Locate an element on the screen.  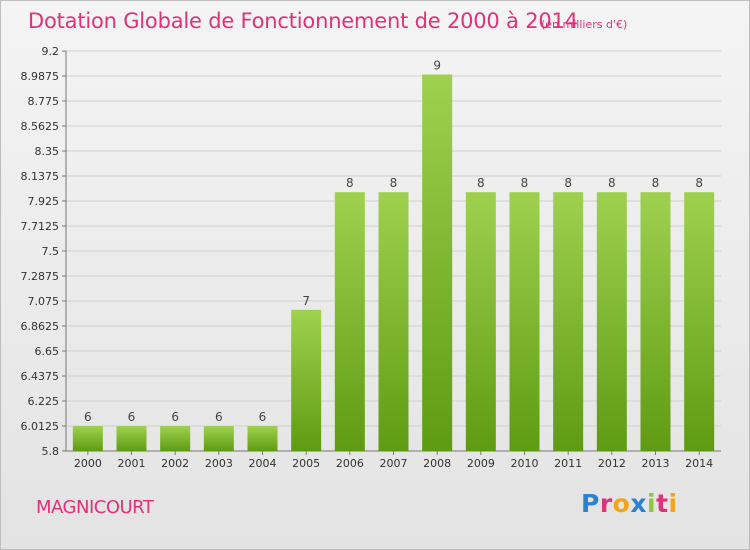
y-tick-label: 7.925 is located at coordinates (44, 201).